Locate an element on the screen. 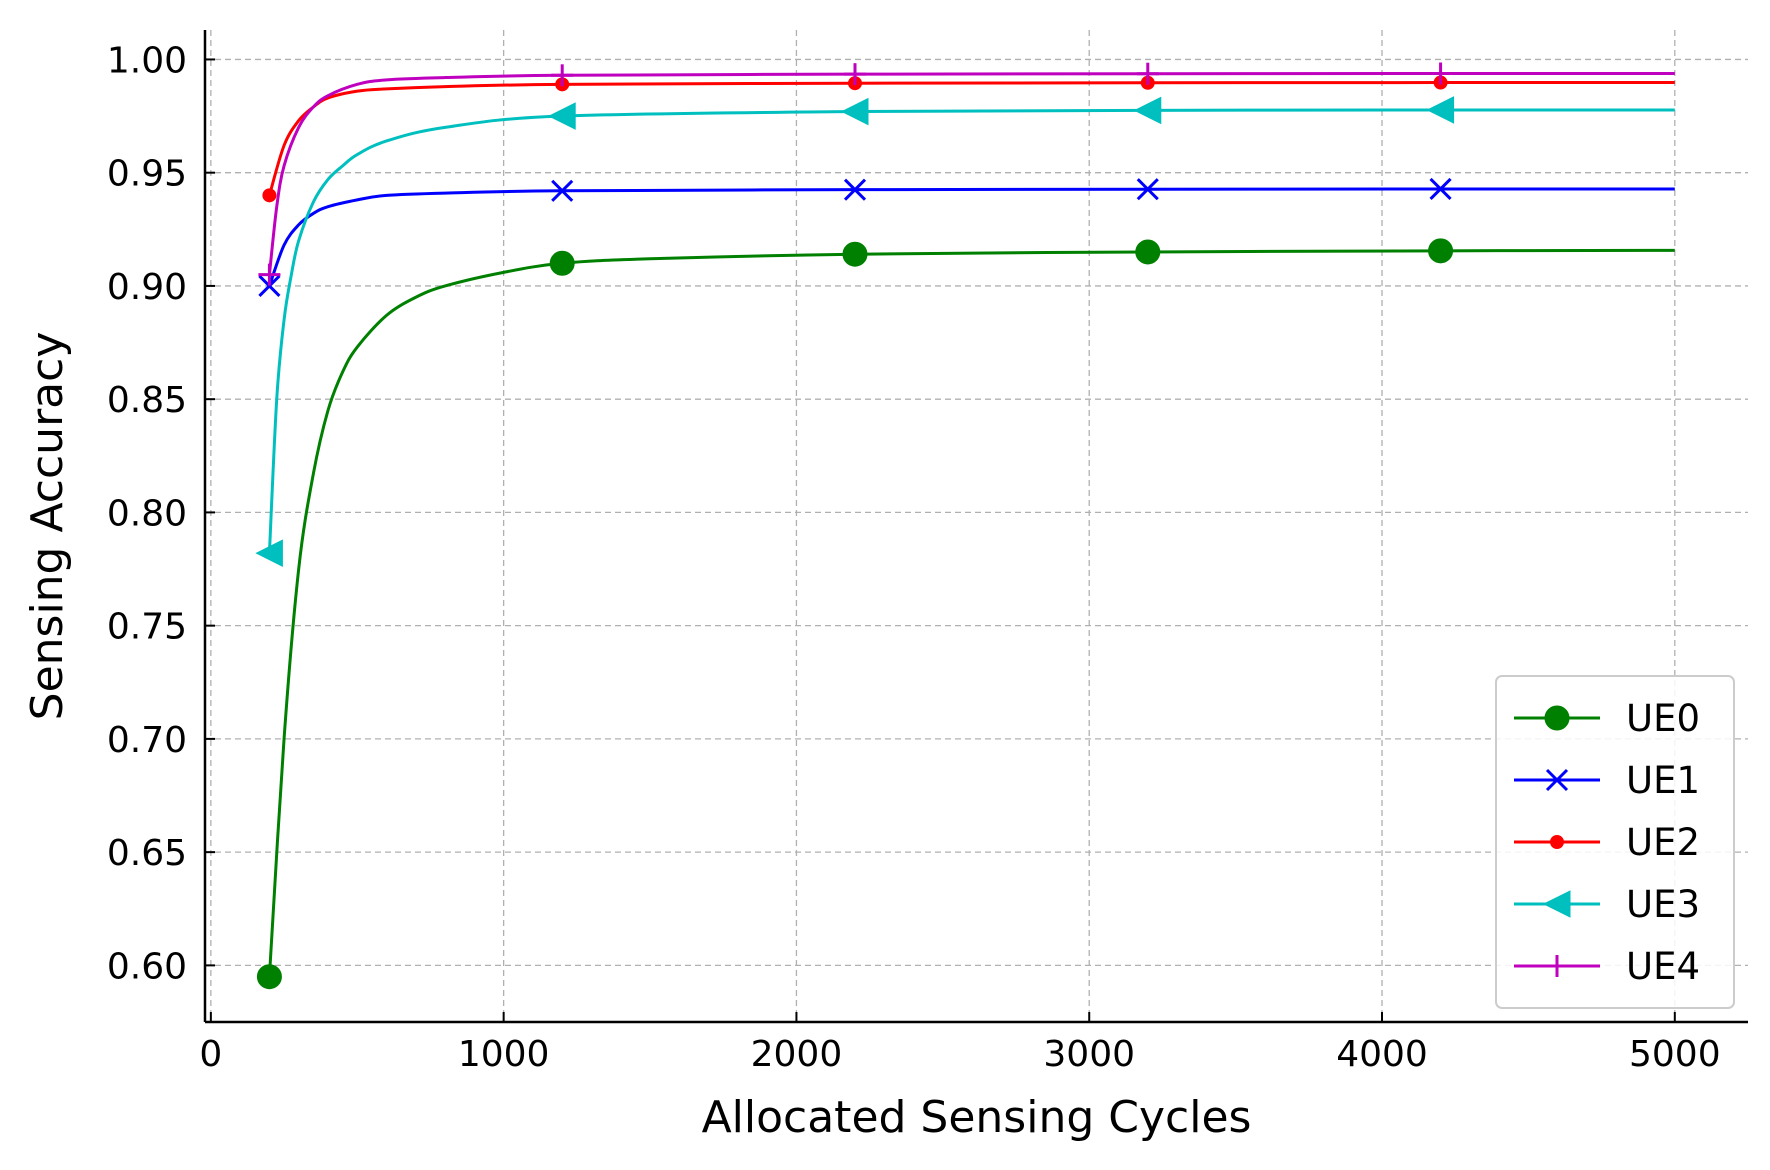 The image size is (1770, 1170). legend-label: UE0 is located at coordinates (1663, 718).